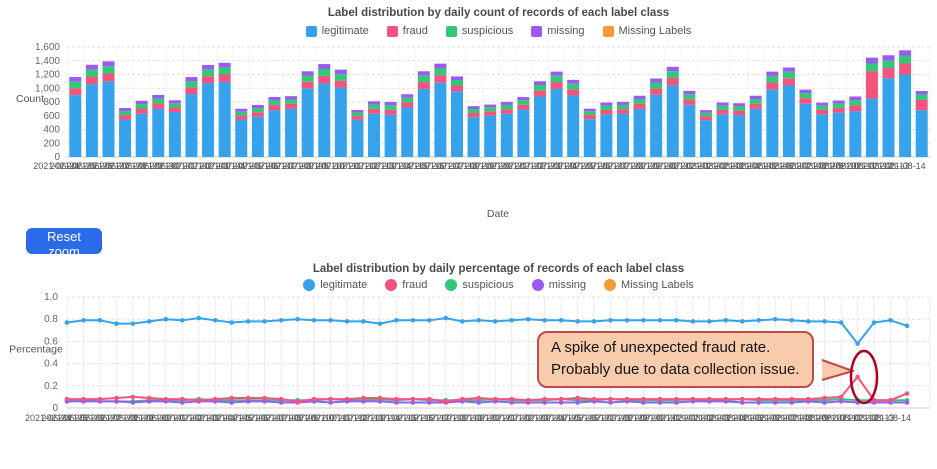 This screenshot has height=469, width=937. What do you see at coordinates (451, 31) in the screenshot?
I see `legend-marker-suspicious-icon` at bounding box center [451, 31].